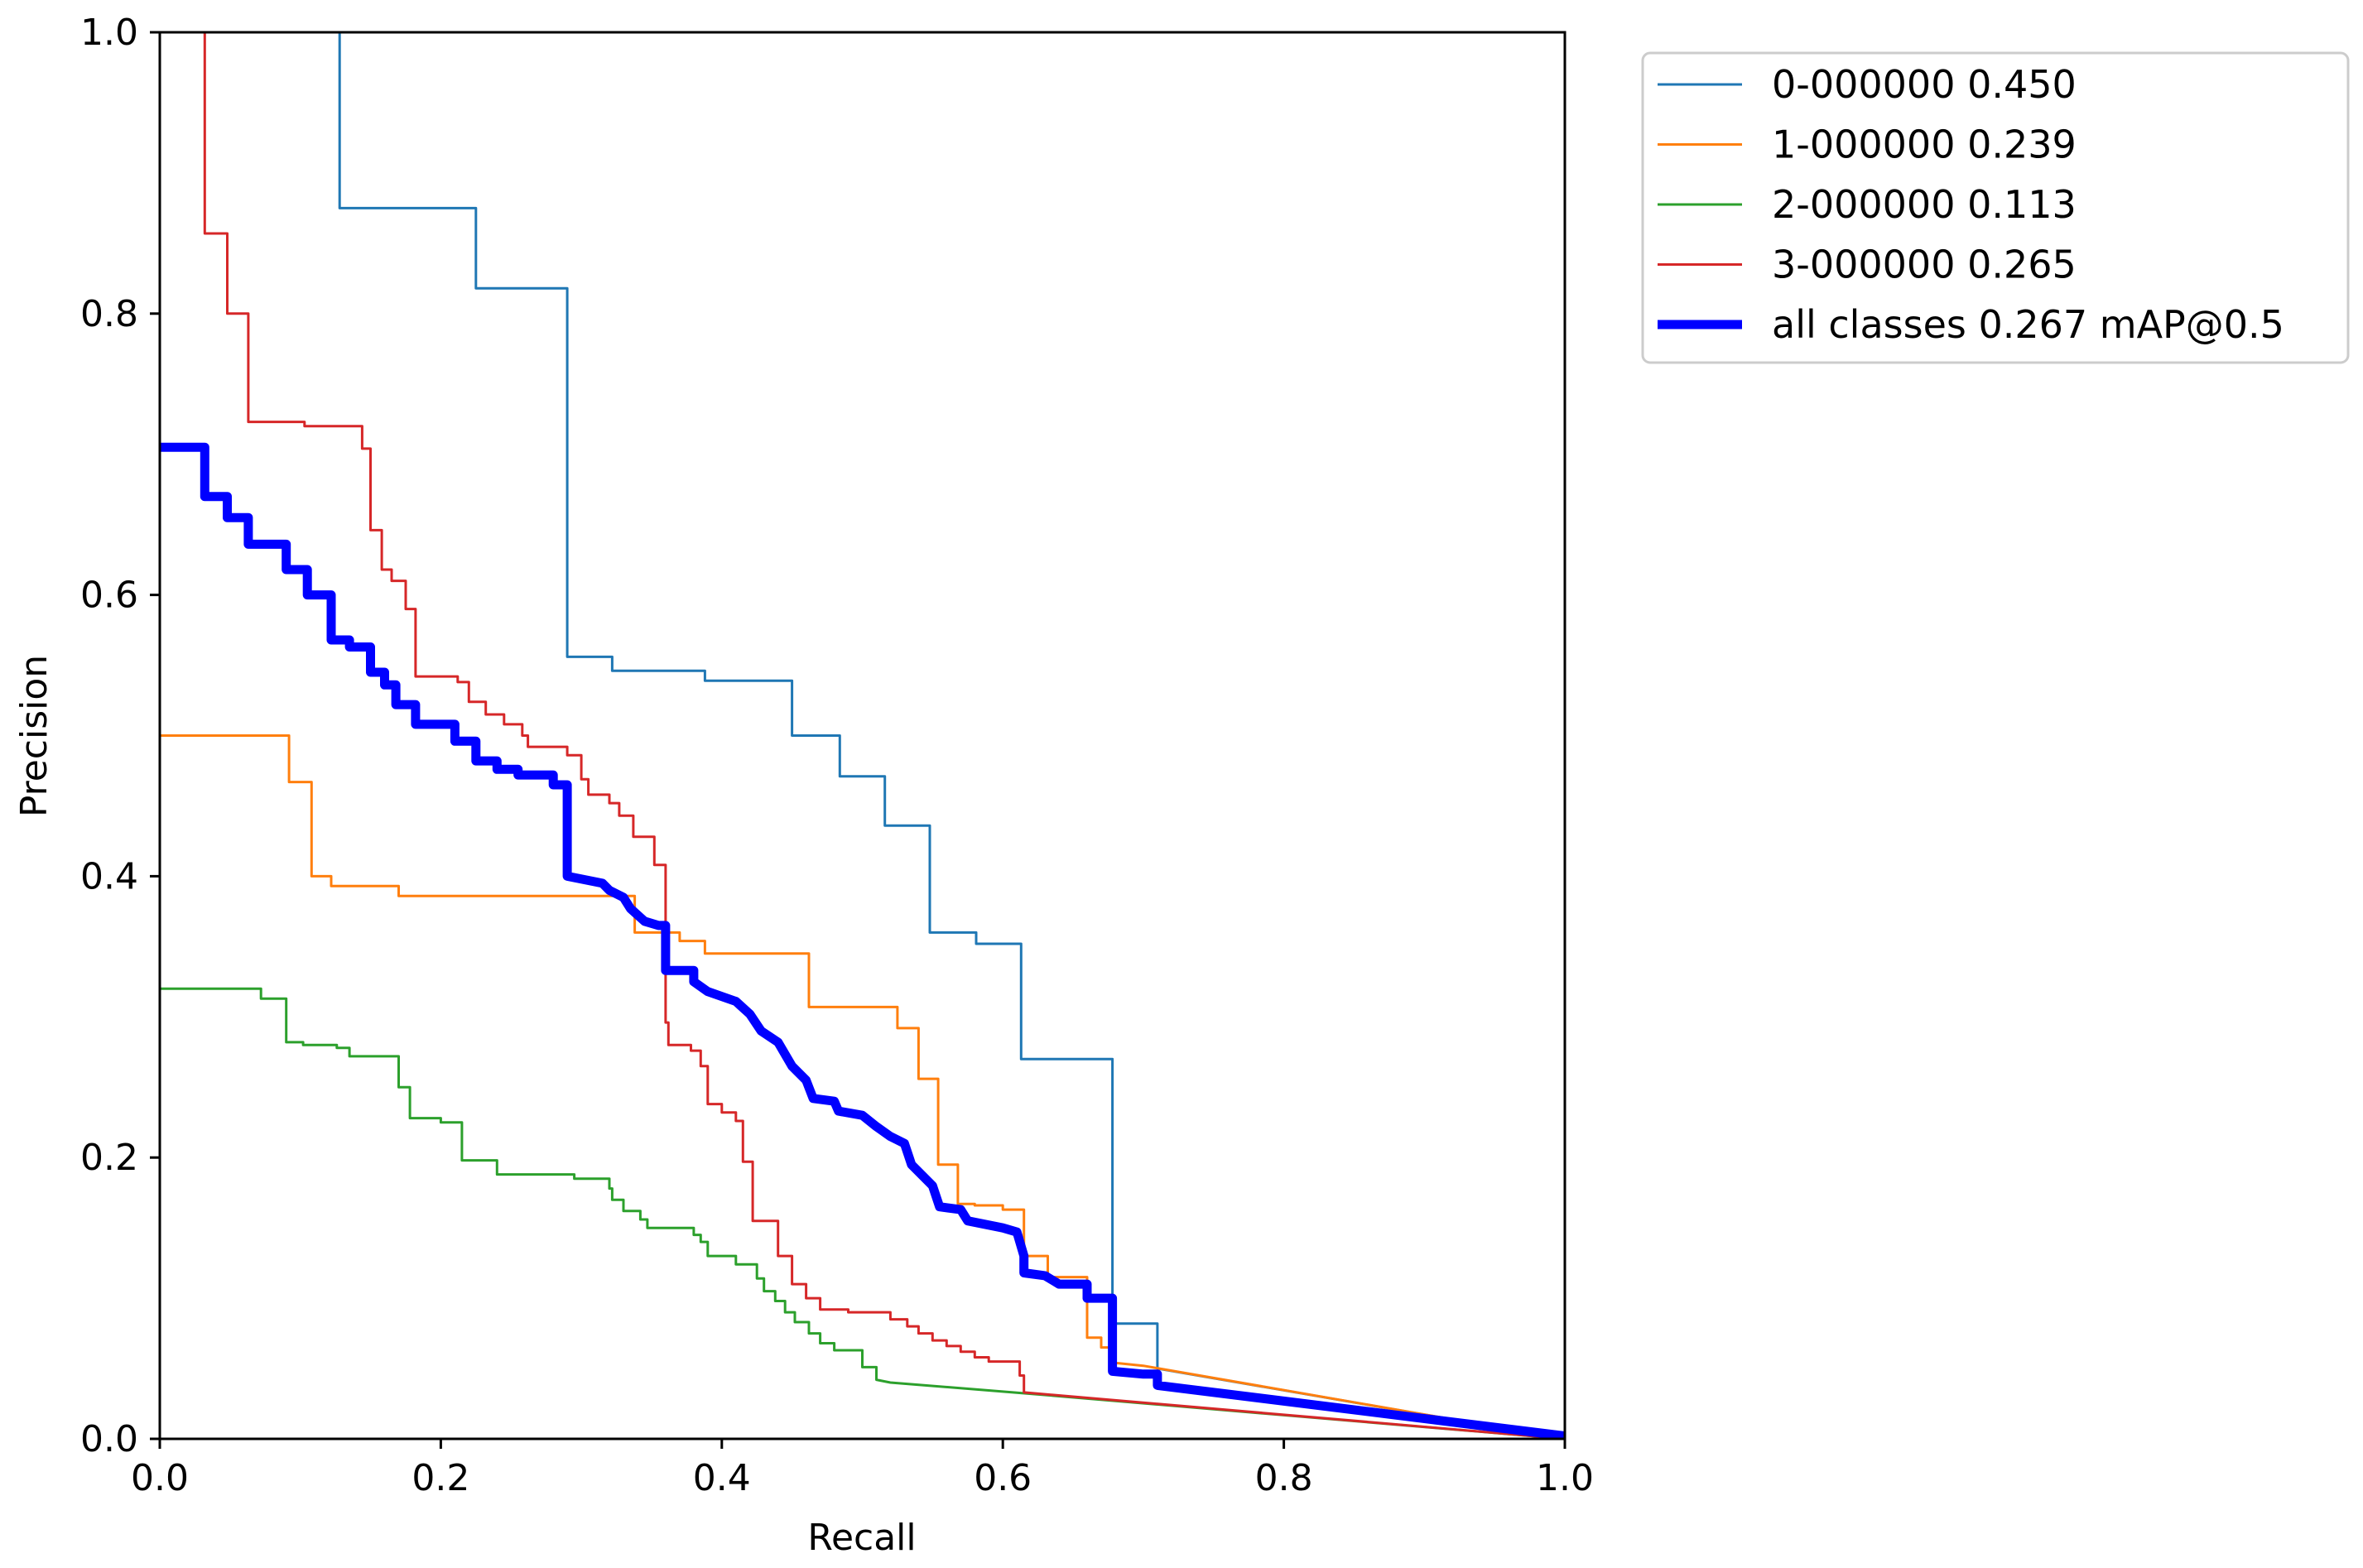 The image size is (2363, 1568). Describe the element at coordinates (1924, 205) in the screenshot. I see `legend-label-2: 2-000000 0.113` at that location.